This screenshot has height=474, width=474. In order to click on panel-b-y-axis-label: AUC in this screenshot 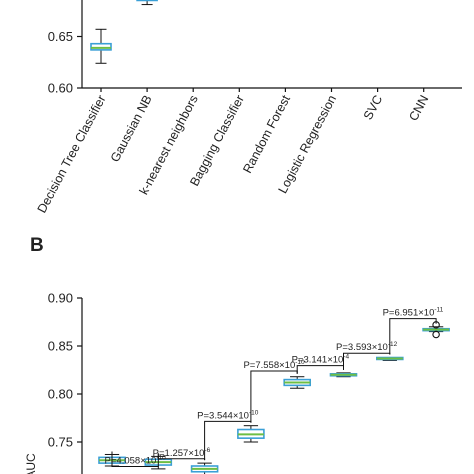, I will do `click(31, 463)`.